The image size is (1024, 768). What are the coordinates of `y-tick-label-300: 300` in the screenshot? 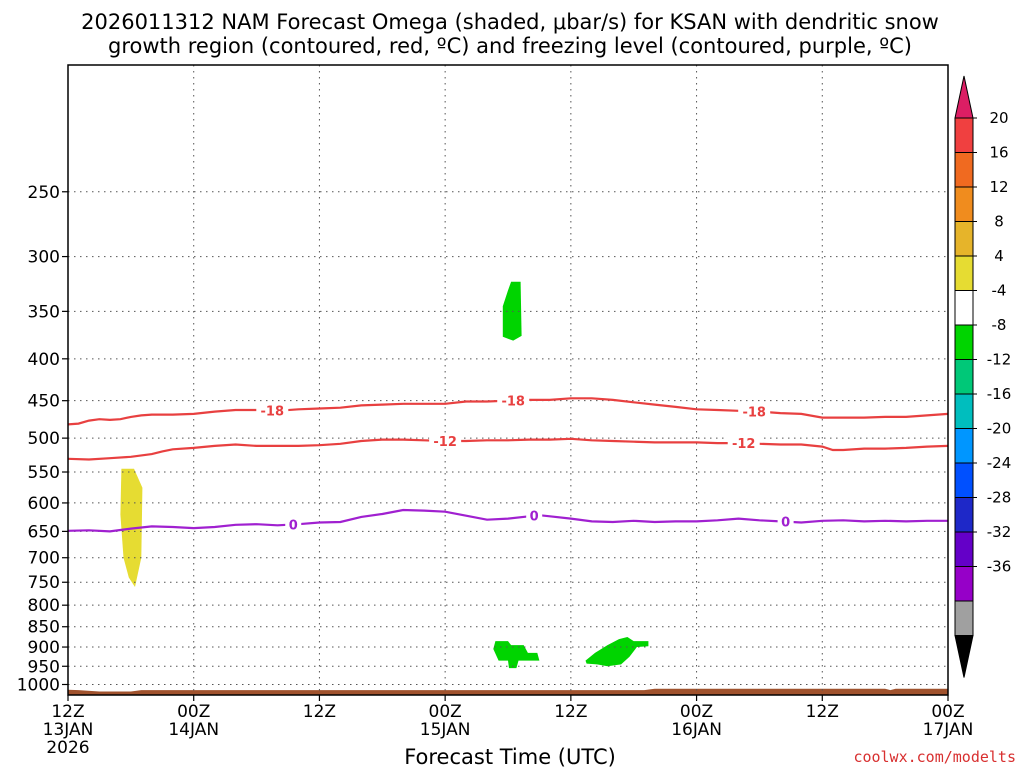 It's located at (44, 258).